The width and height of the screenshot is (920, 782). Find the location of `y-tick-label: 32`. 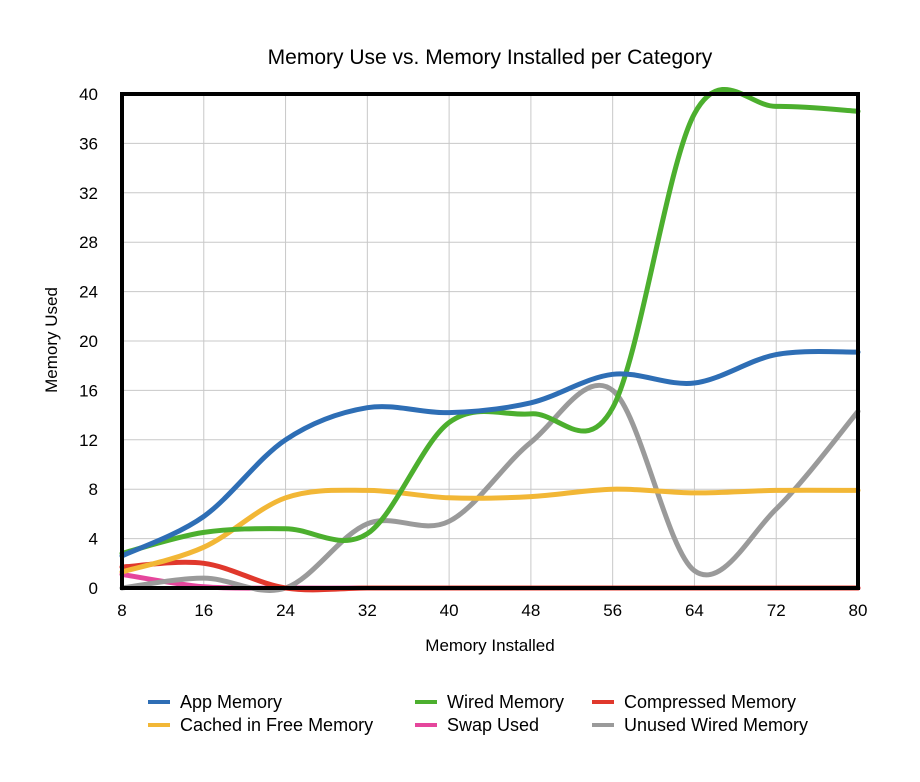

y-tick-label: 32 is located at coordinates (88, 193).